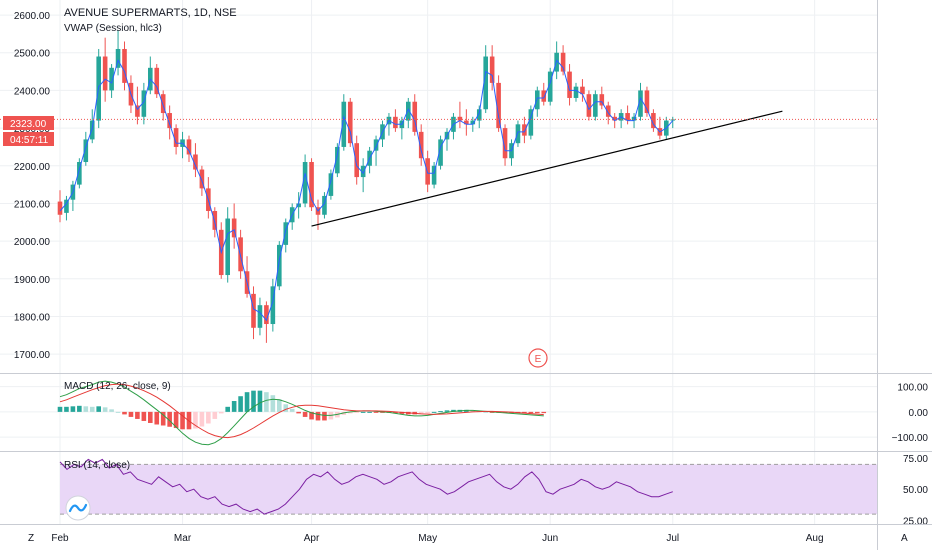  Describe the element at coordinates (366, 486) in the screenshot. I see `rsi-line` at that location.